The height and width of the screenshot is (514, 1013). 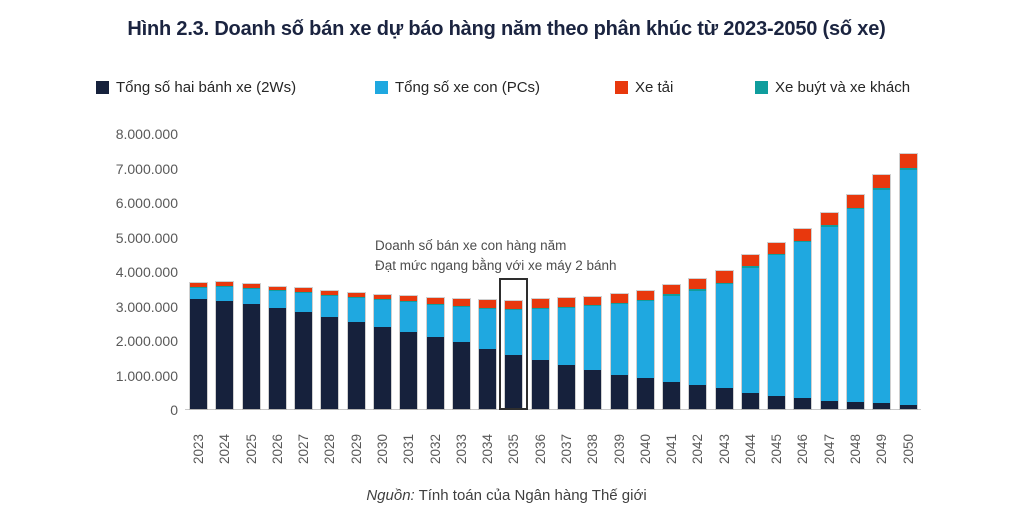 I want to click on stacked-bar-2030, so click(x=382, y=272).